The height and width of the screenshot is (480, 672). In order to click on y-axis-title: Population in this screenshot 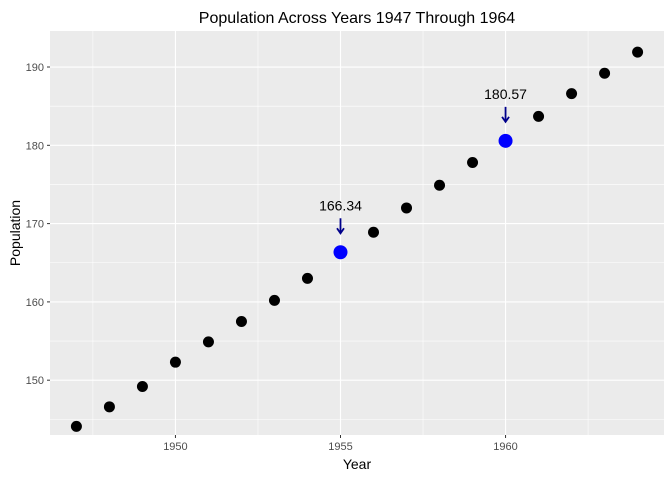, I will do `click(15, 233)`.